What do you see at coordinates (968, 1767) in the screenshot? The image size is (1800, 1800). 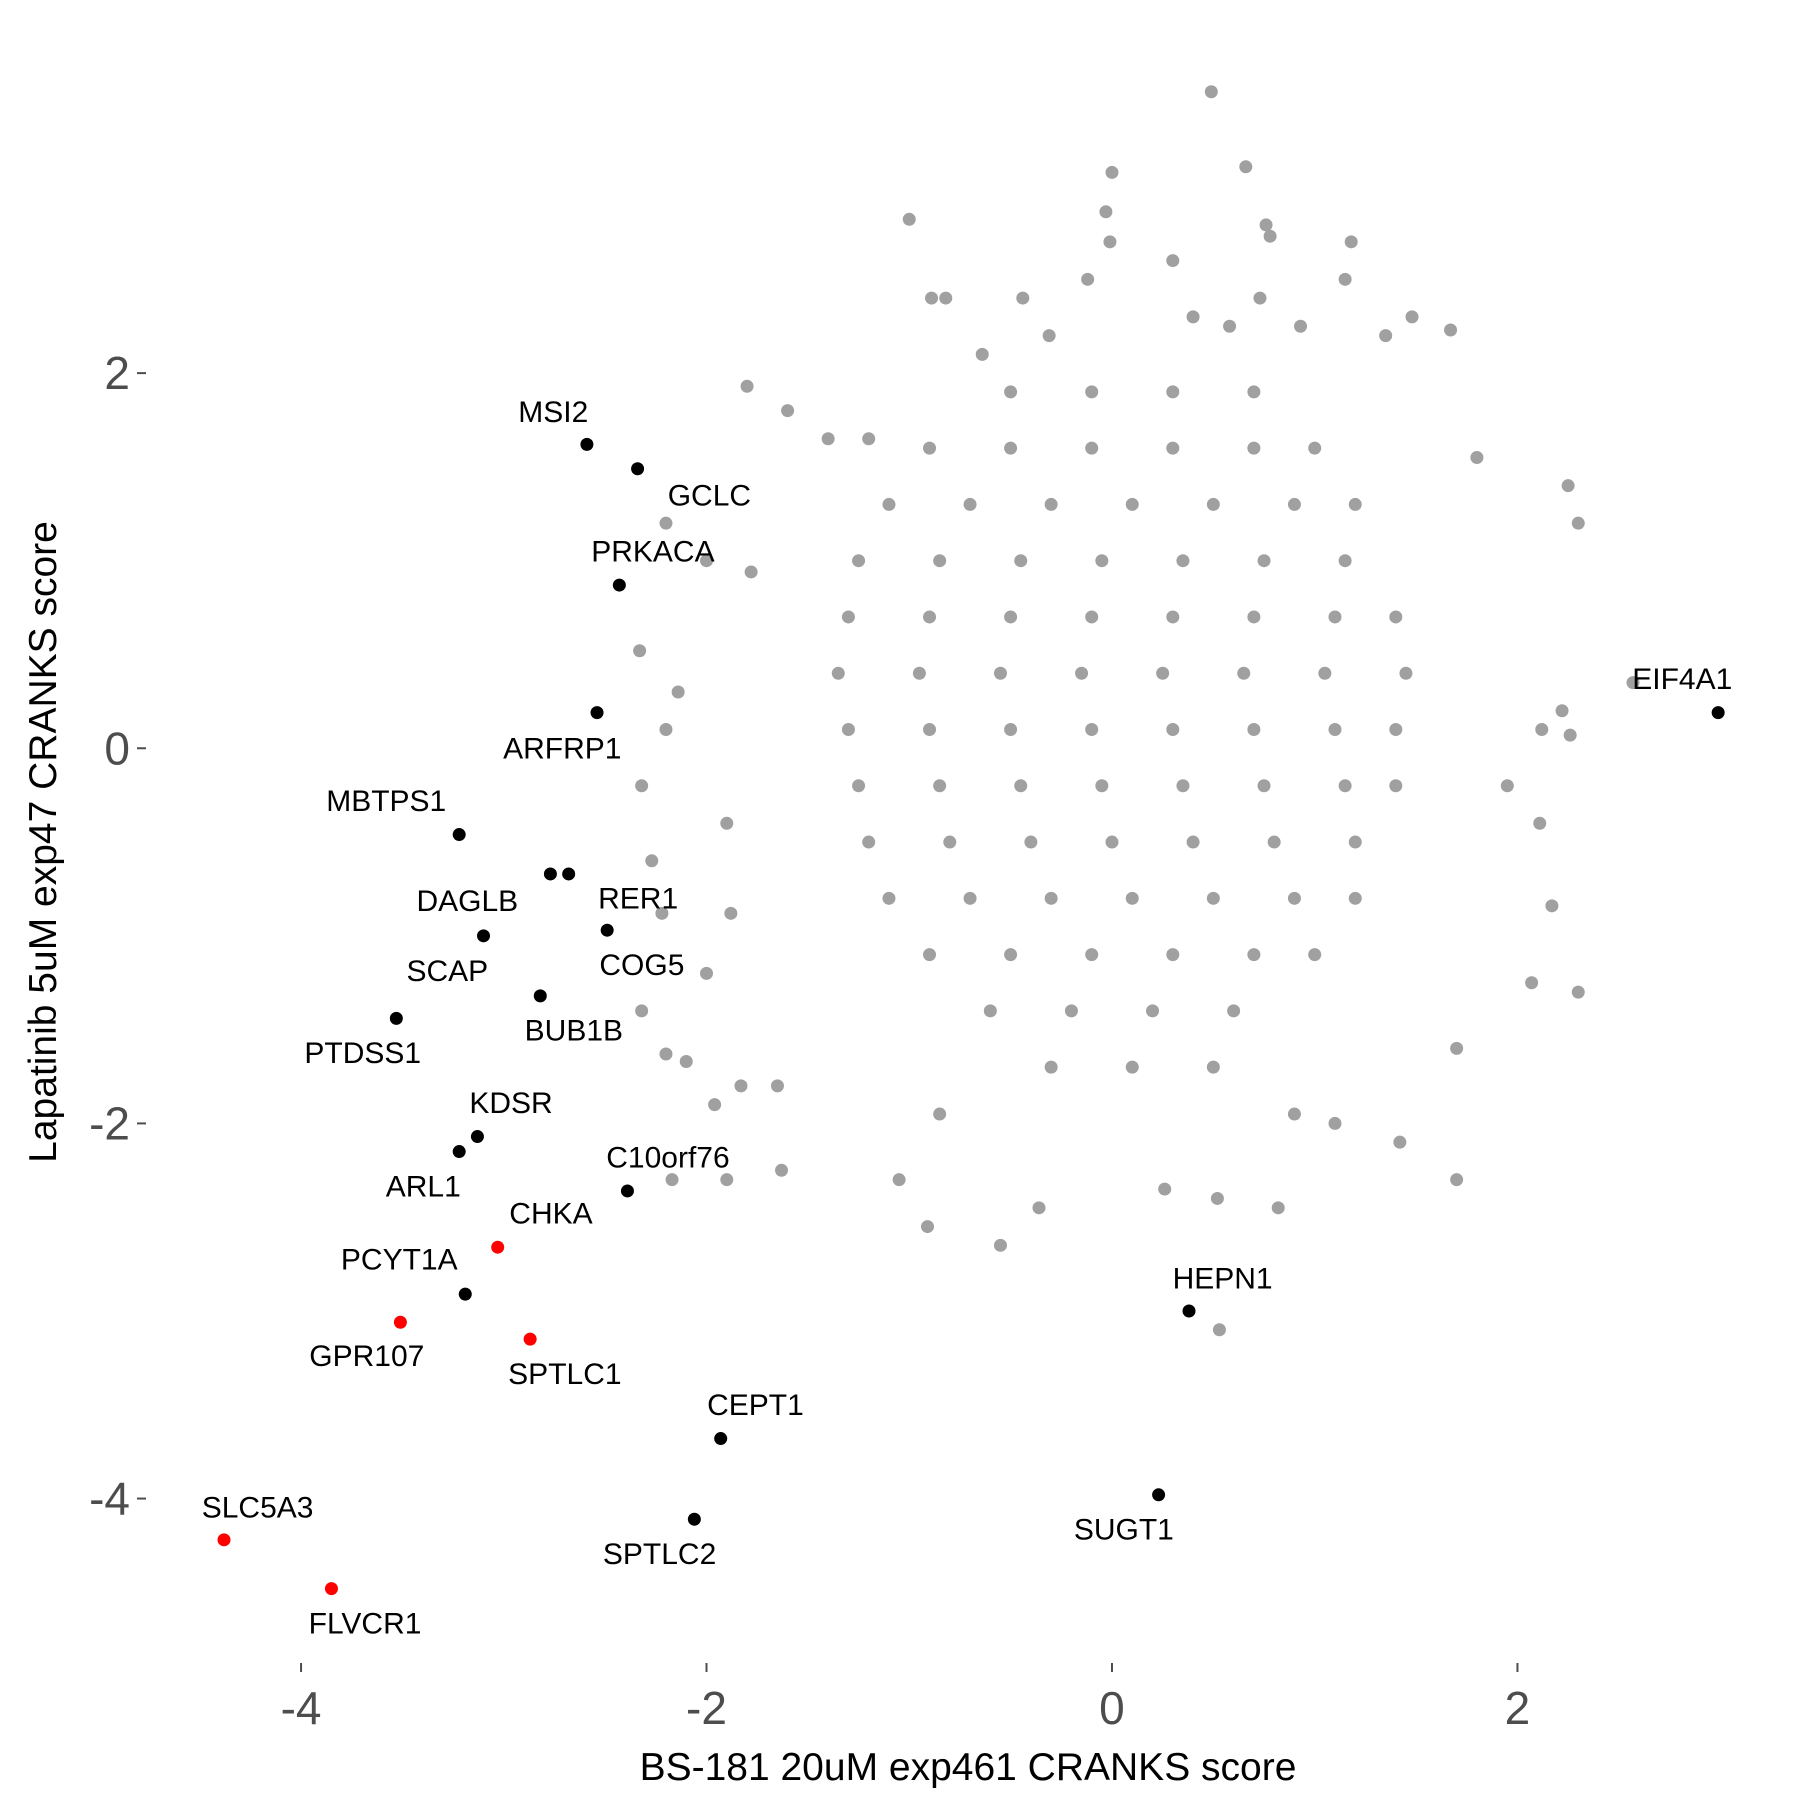 I see `x-axis-title: BS-181 20uM exp461 CRANKS score` at bounding box center [968, 1767].